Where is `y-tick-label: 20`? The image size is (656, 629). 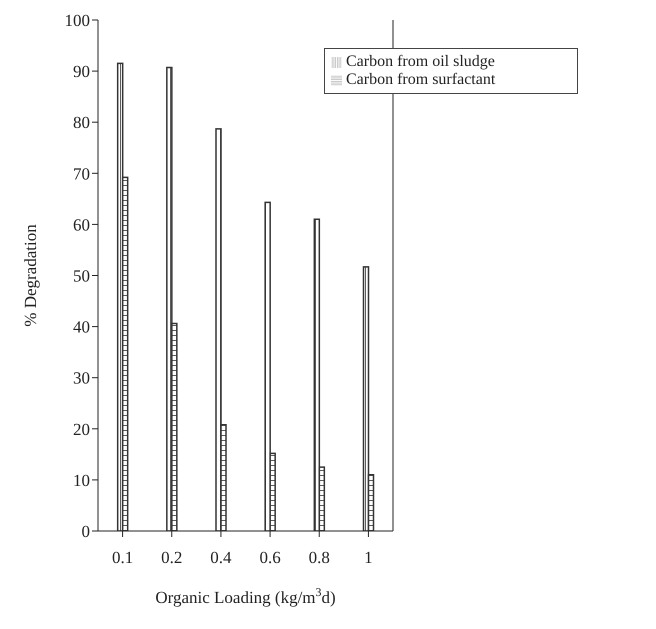
y-tick-label: 20 is located at coordinates (81, 429).